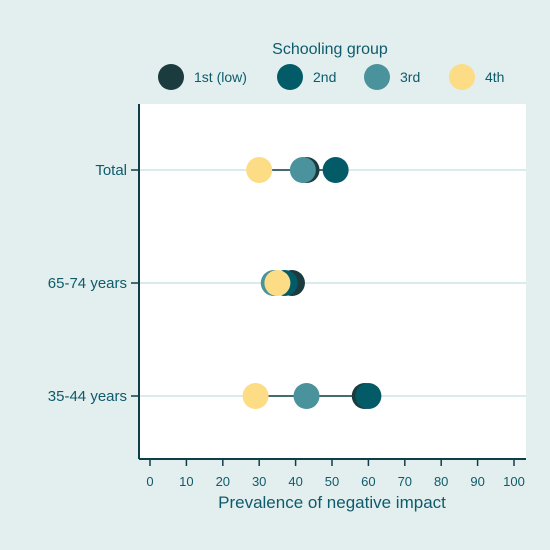 This screenshot has height=550, width=550. Describe the element at coordinates (302, 170) in the screenshot. I see `point-total-3rd` at that location.